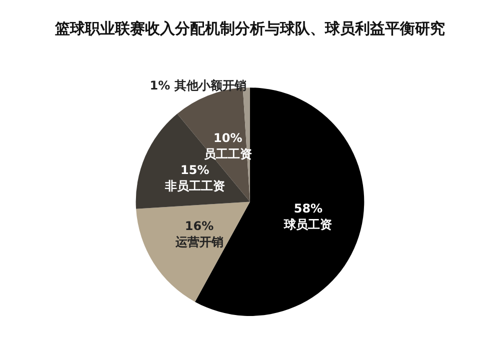  What do you see at coordinates (249, 29) in the screenshot?
I see `chart-title: 篮球职业联赛收入分配机制分析与球队、球员利益平衡研究` at bounding box center [249, 29].